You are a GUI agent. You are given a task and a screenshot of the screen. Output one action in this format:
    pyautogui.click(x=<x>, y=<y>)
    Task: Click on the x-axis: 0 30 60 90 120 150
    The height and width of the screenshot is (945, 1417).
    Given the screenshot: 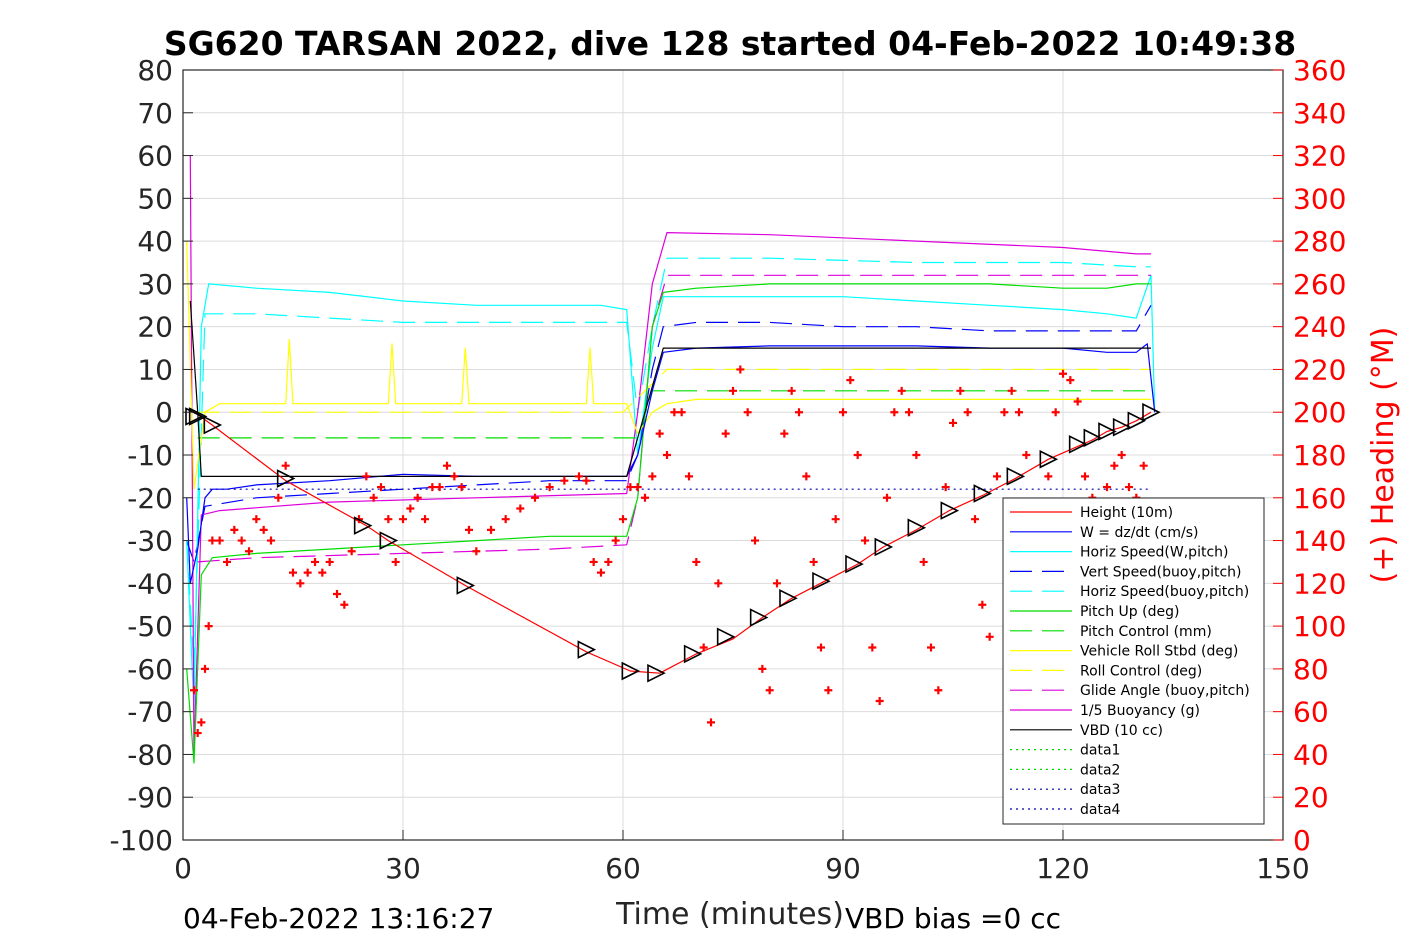 What is the action you would take?
    pyautogui.click(x=742, y=857)
    